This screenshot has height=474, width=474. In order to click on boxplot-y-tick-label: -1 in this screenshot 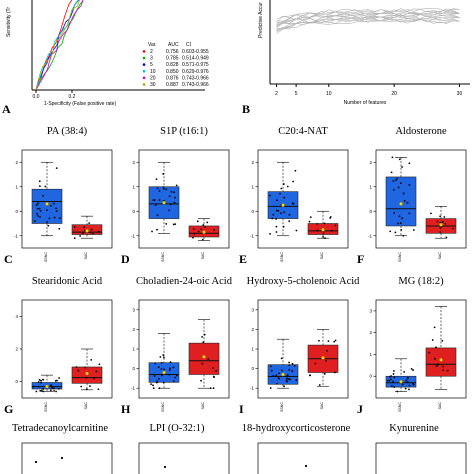, I will do `click(252, 235)`.